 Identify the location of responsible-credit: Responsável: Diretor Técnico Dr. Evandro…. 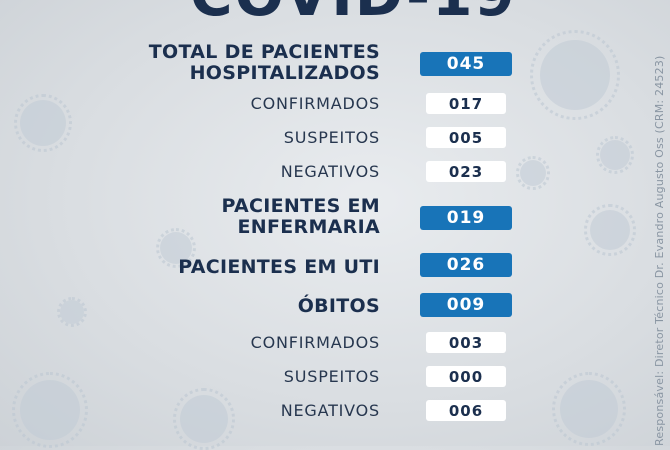
(659, 250).